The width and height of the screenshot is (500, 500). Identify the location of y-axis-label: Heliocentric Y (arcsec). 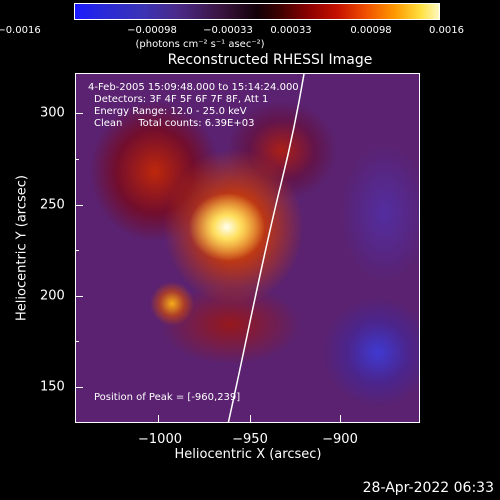
(22, 248).